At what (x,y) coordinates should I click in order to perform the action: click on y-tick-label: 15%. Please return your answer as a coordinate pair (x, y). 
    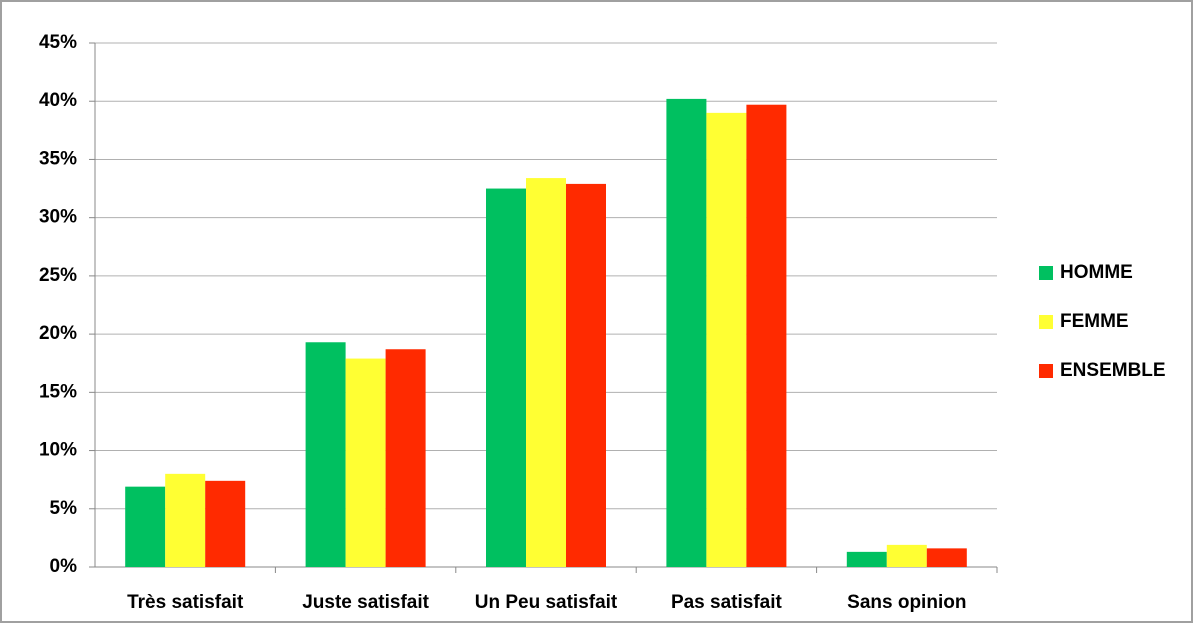
    Looking at the image, I should click on (58, 391).